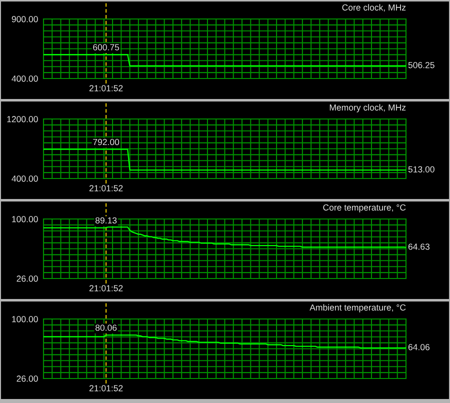  Describe the element at coordinates (106, 220) in the screenshot. I see `data-label: 89.13` at that location.